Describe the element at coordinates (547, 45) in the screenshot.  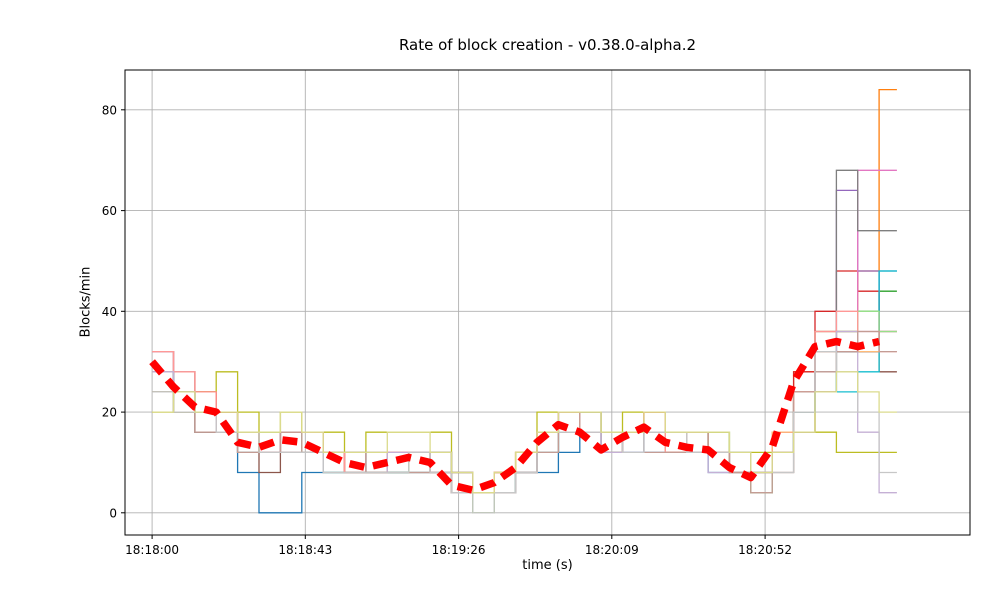
I see `chart-title: Rate of block creation - v0.38.0-alpha.2` at that location.